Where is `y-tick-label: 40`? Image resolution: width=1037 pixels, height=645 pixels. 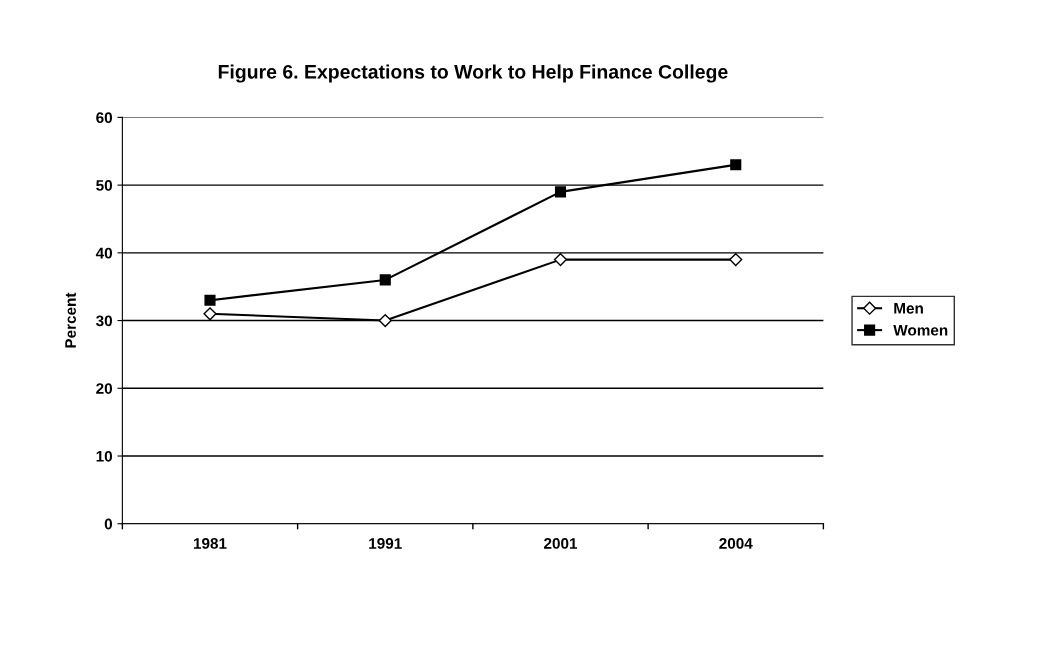
y-tick-label: 40 is located at coordinates (104, 253).